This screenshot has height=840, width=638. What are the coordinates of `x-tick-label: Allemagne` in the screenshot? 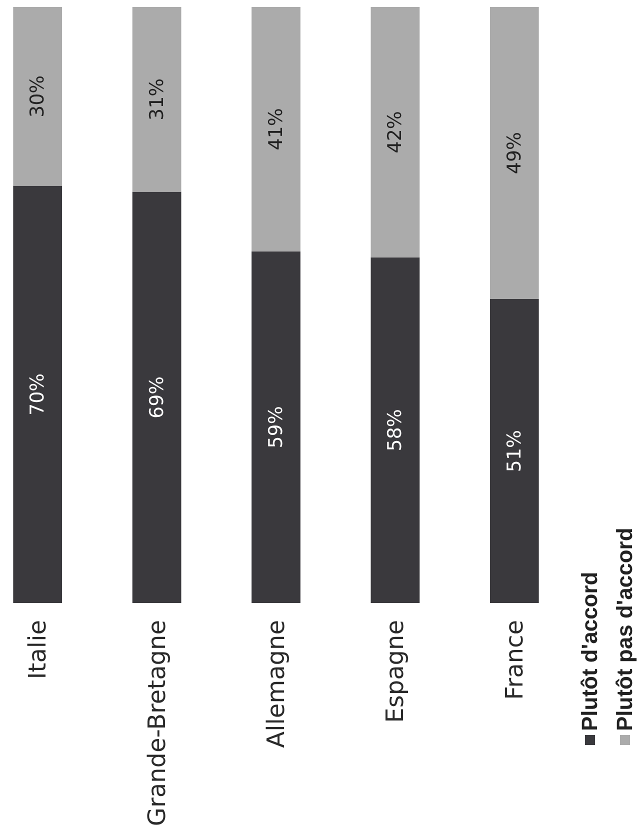 It's located at (276, 684).